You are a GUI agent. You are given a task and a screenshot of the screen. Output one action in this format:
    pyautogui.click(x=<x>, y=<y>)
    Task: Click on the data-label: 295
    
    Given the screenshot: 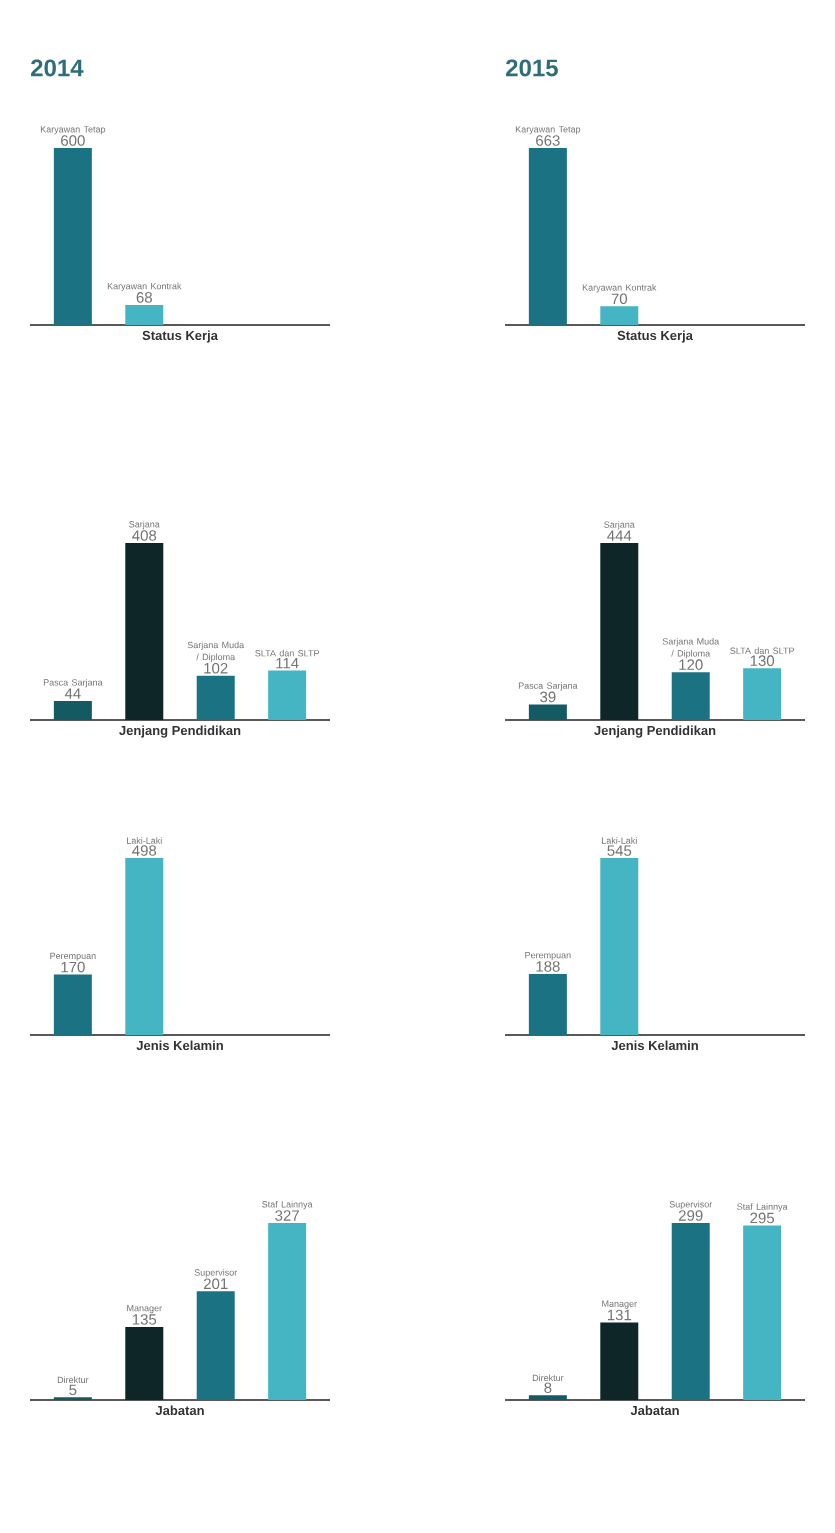 What is the action you would take?
    pyautogui.click(x=762, y=1218)
    